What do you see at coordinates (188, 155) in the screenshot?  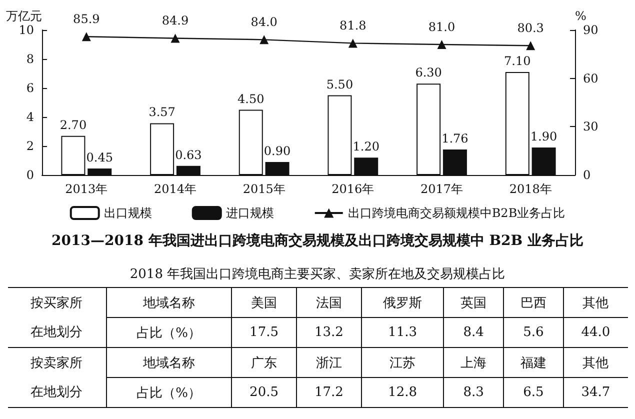 I see `data-label: 0.63` at bounding box center [188, 155].